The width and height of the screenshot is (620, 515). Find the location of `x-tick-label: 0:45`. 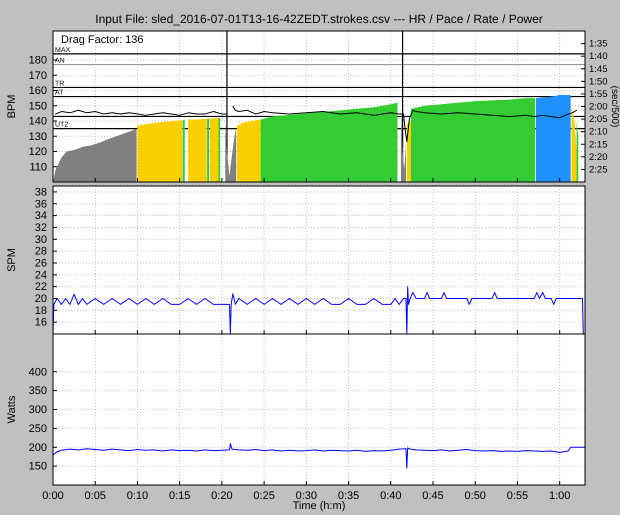

x-tick-label: 0:45 is located at coordinates (433, 496).